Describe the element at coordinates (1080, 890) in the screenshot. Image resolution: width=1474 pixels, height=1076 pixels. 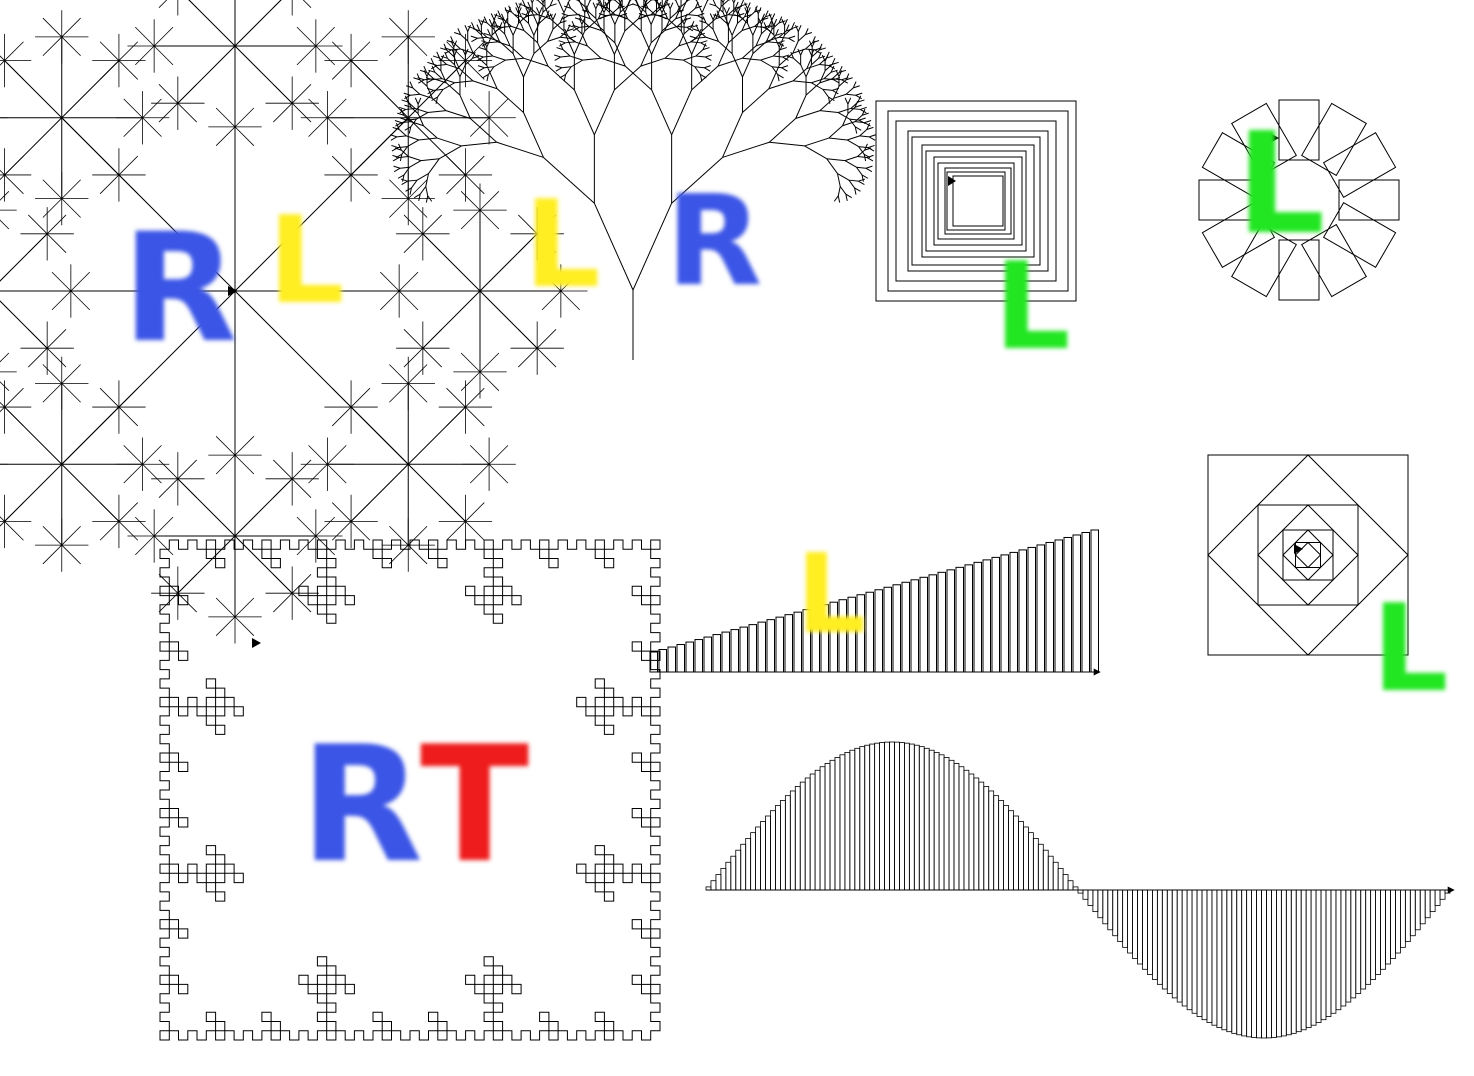
I see `sine-wave-bars-drawing` at that location.